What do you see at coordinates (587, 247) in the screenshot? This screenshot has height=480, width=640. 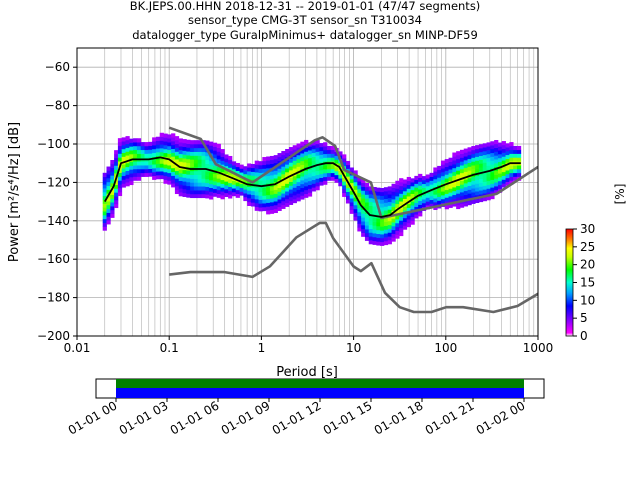 I see `colorbar-tick-label: 25` at bounding box center [587, 247].